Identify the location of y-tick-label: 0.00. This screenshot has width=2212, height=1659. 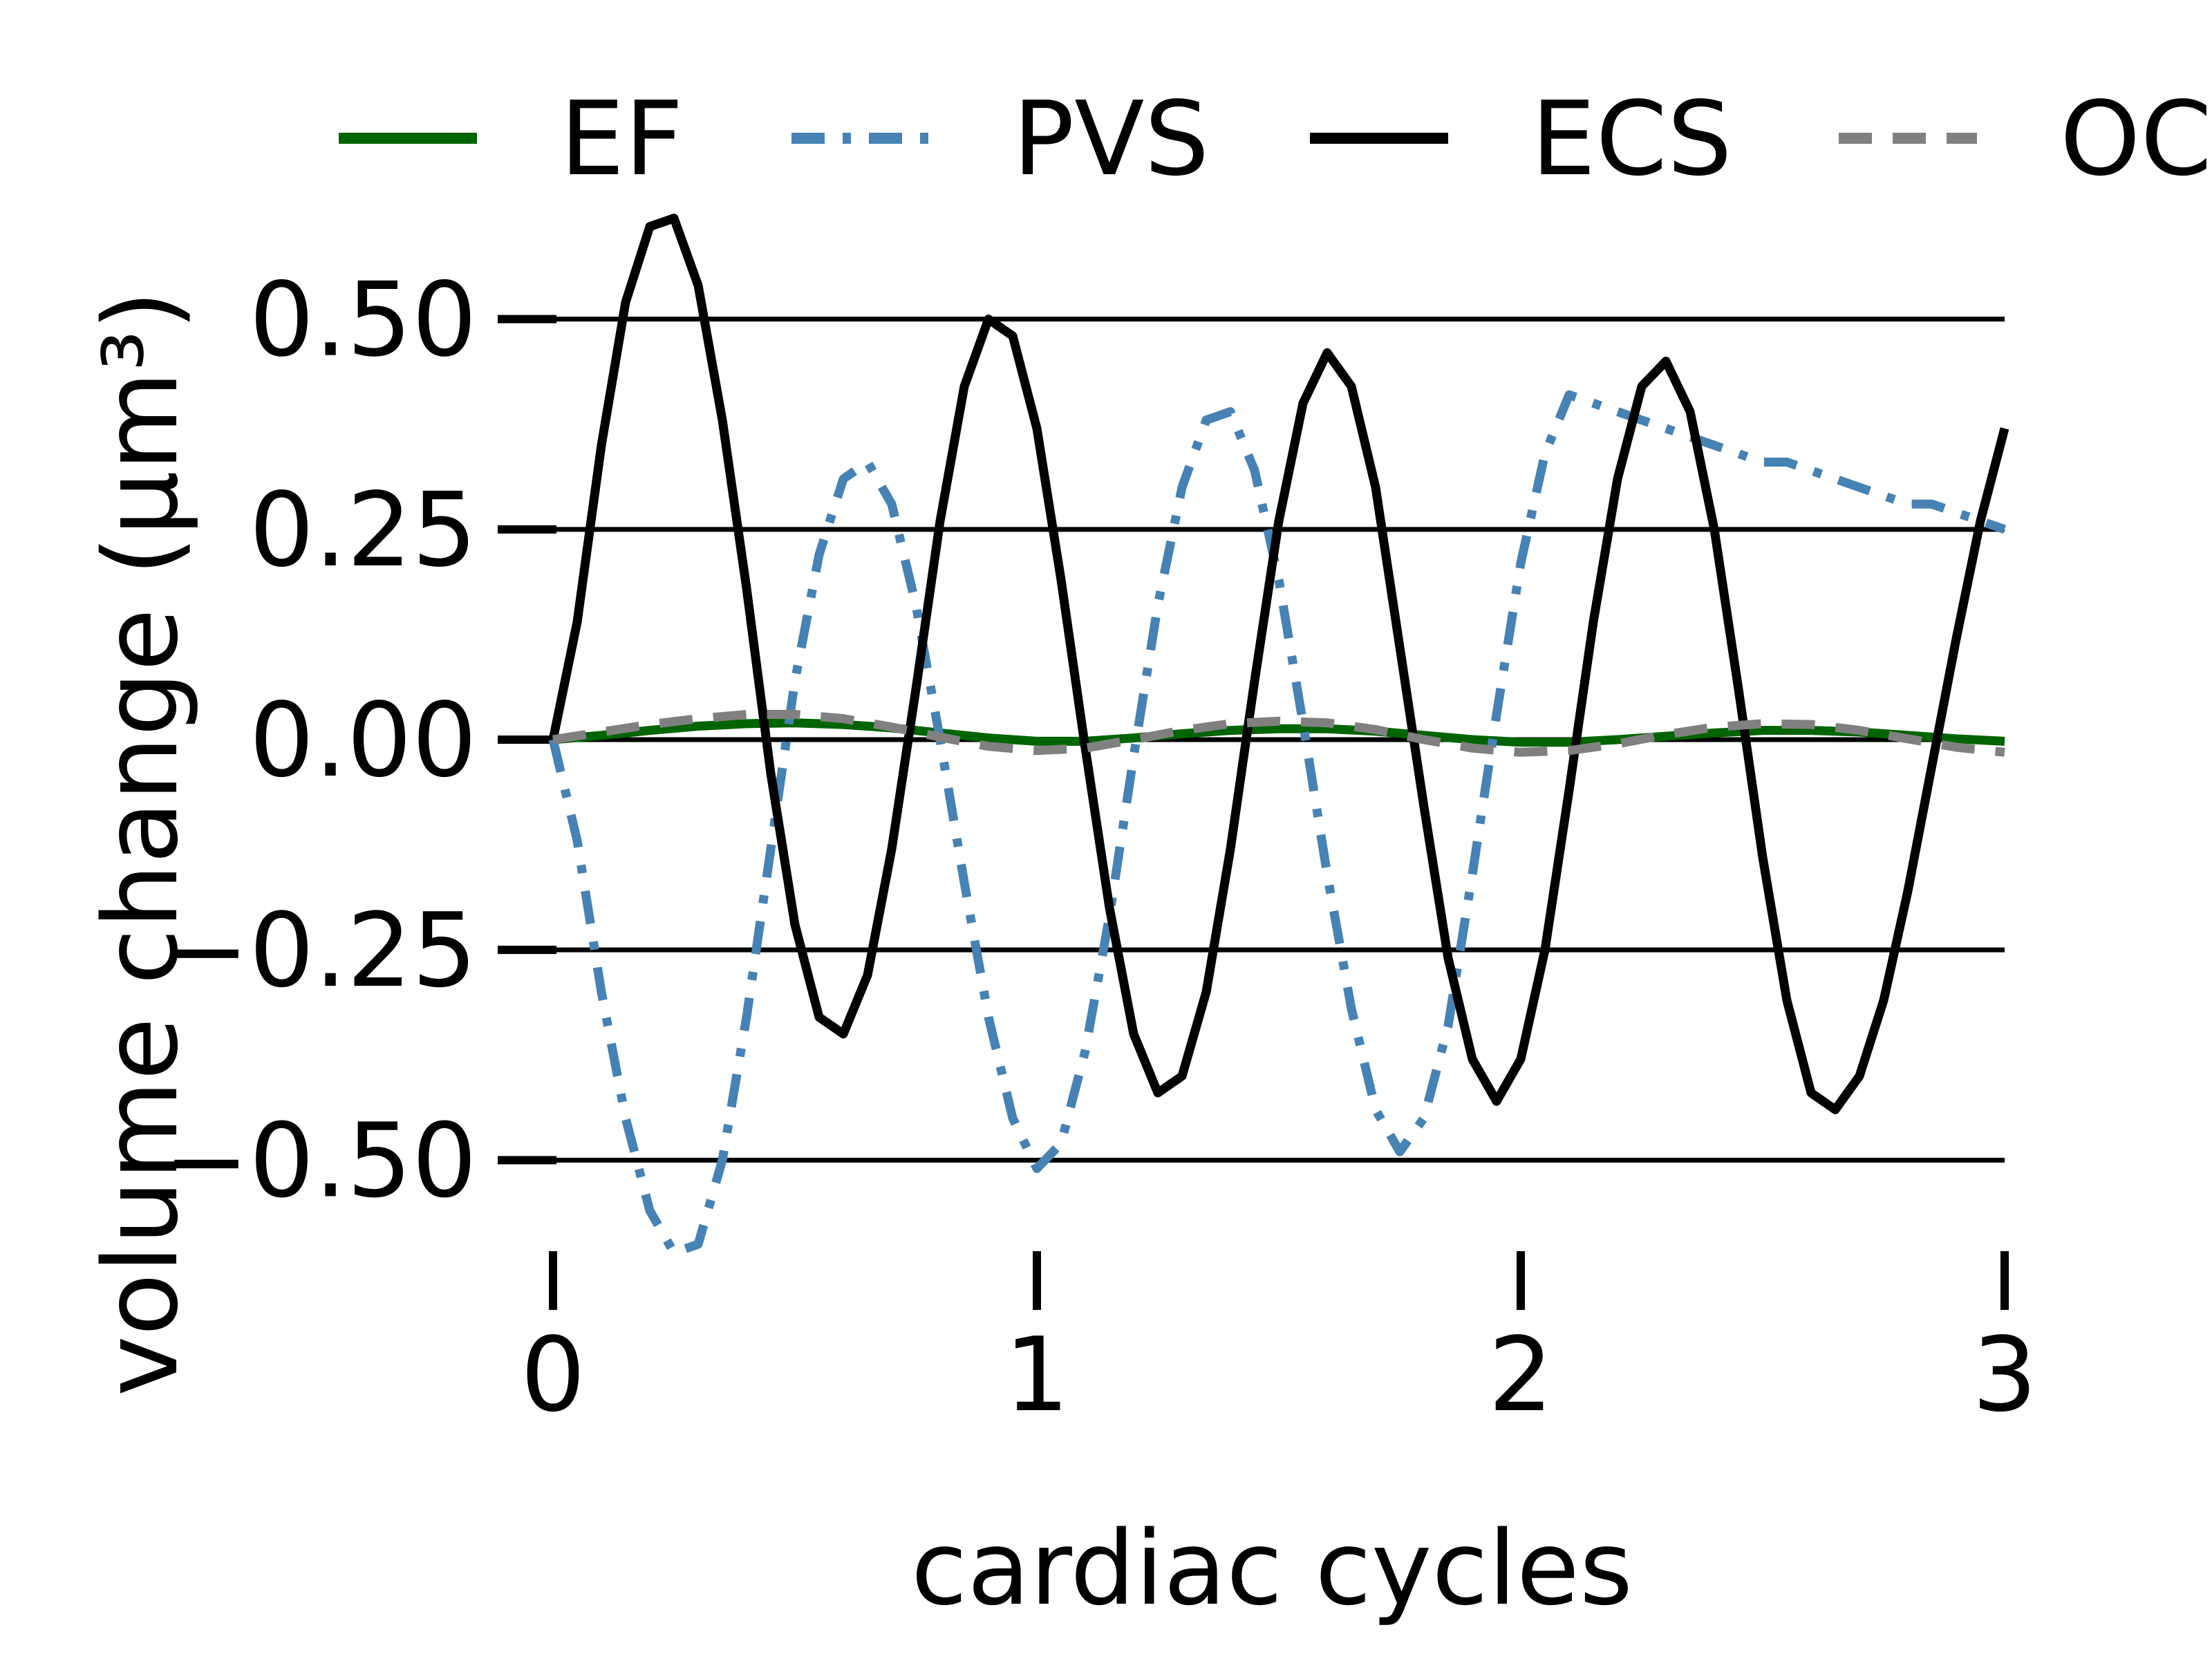
(363, 740).